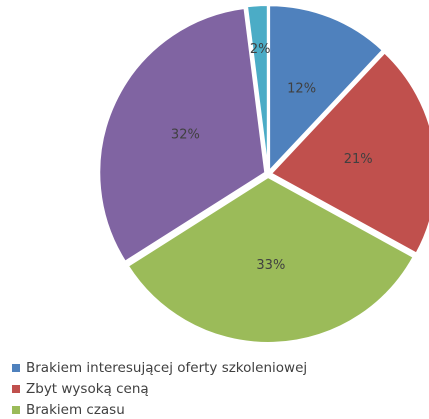  What do you see at coordinates (75, 410) in the screenshot?
I see `legend-label: Brakiem czasu` at bounding box center [75, 410].